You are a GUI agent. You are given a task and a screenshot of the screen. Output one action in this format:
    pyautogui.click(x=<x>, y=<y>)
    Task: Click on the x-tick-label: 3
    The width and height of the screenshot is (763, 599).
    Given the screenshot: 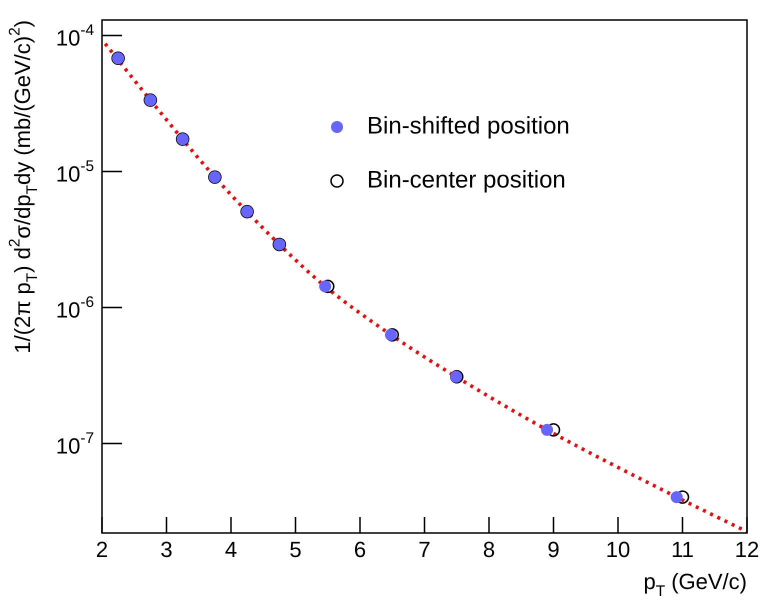 What is the action you would take?
    pyautogui.click(x=166, y=549)
    